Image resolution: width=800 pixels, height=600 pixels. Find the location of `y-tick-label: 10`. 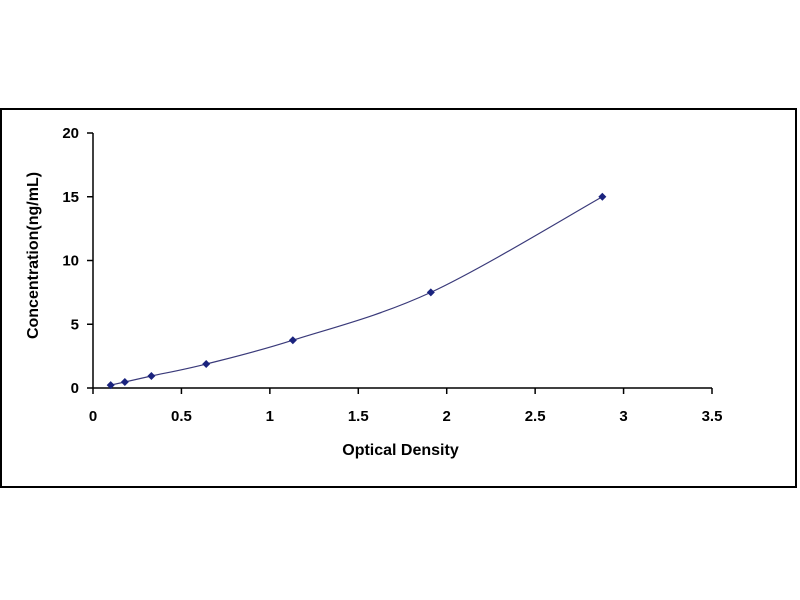

y-tick-label: 10 is located at coordinates (70, 261).